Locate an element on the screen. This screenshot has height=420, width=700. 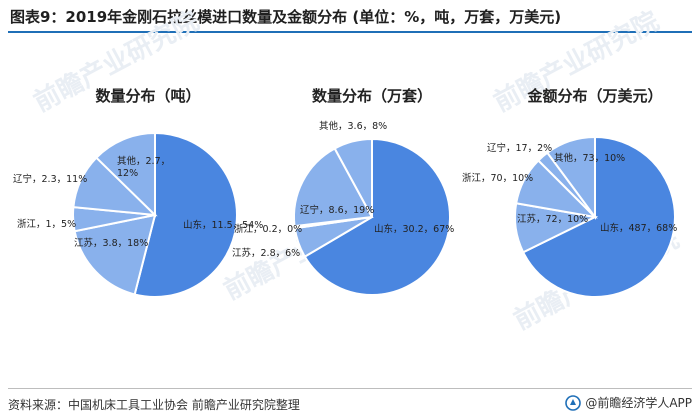
data-label-1-1: 山东，11.5，54% is located at coordinates (223, 225).